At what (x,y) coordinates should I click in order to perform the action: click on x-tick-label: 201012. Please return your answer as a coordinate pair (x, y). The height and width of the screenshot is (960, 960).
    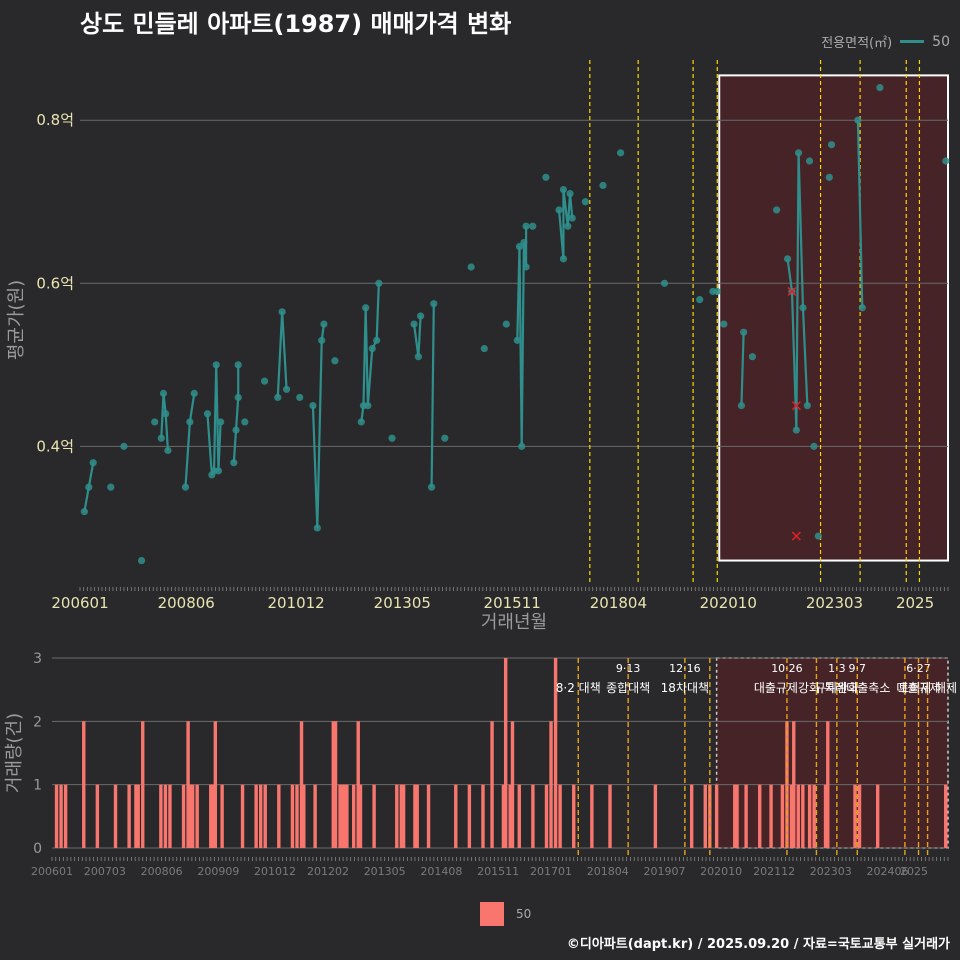
    Looking at the image, I should click on (295, 603).